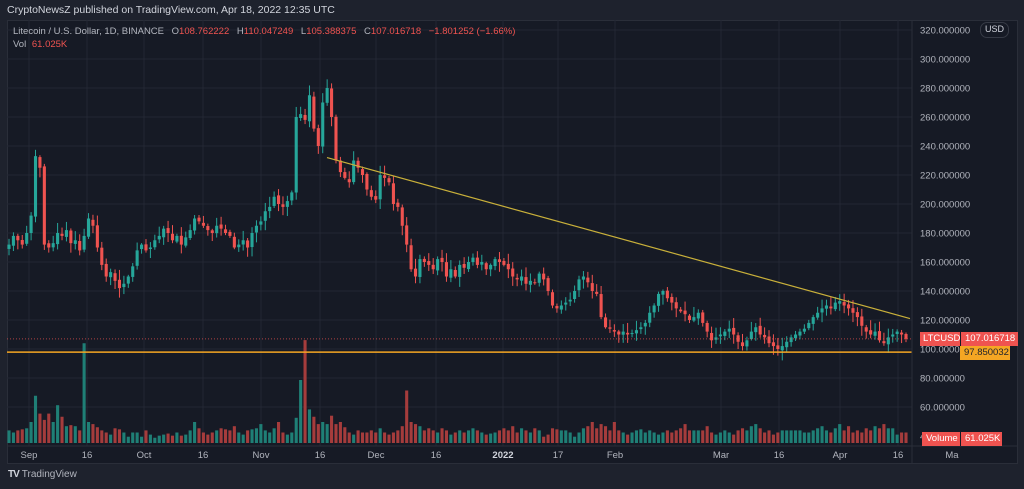 The image size is (1024, 489). What do you see at coordinates (49, 44) in the screenshot?
I see `volume-value: 61.025K` at bounding box center [49, 44].